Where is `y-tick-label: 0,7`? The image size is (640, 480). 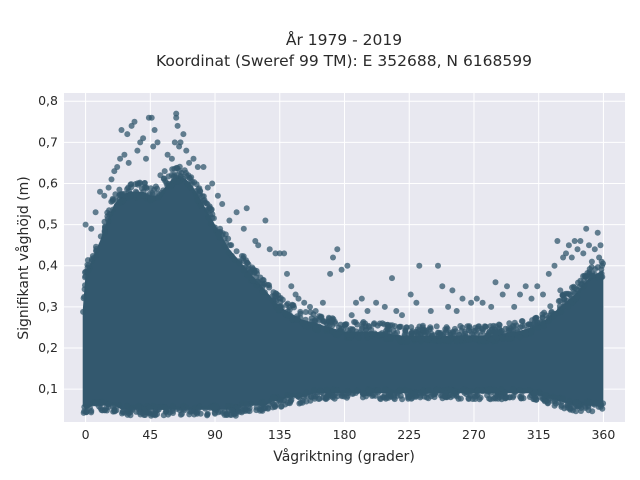
y-tick-label: 0,7 is located at coordinates (48, 141).